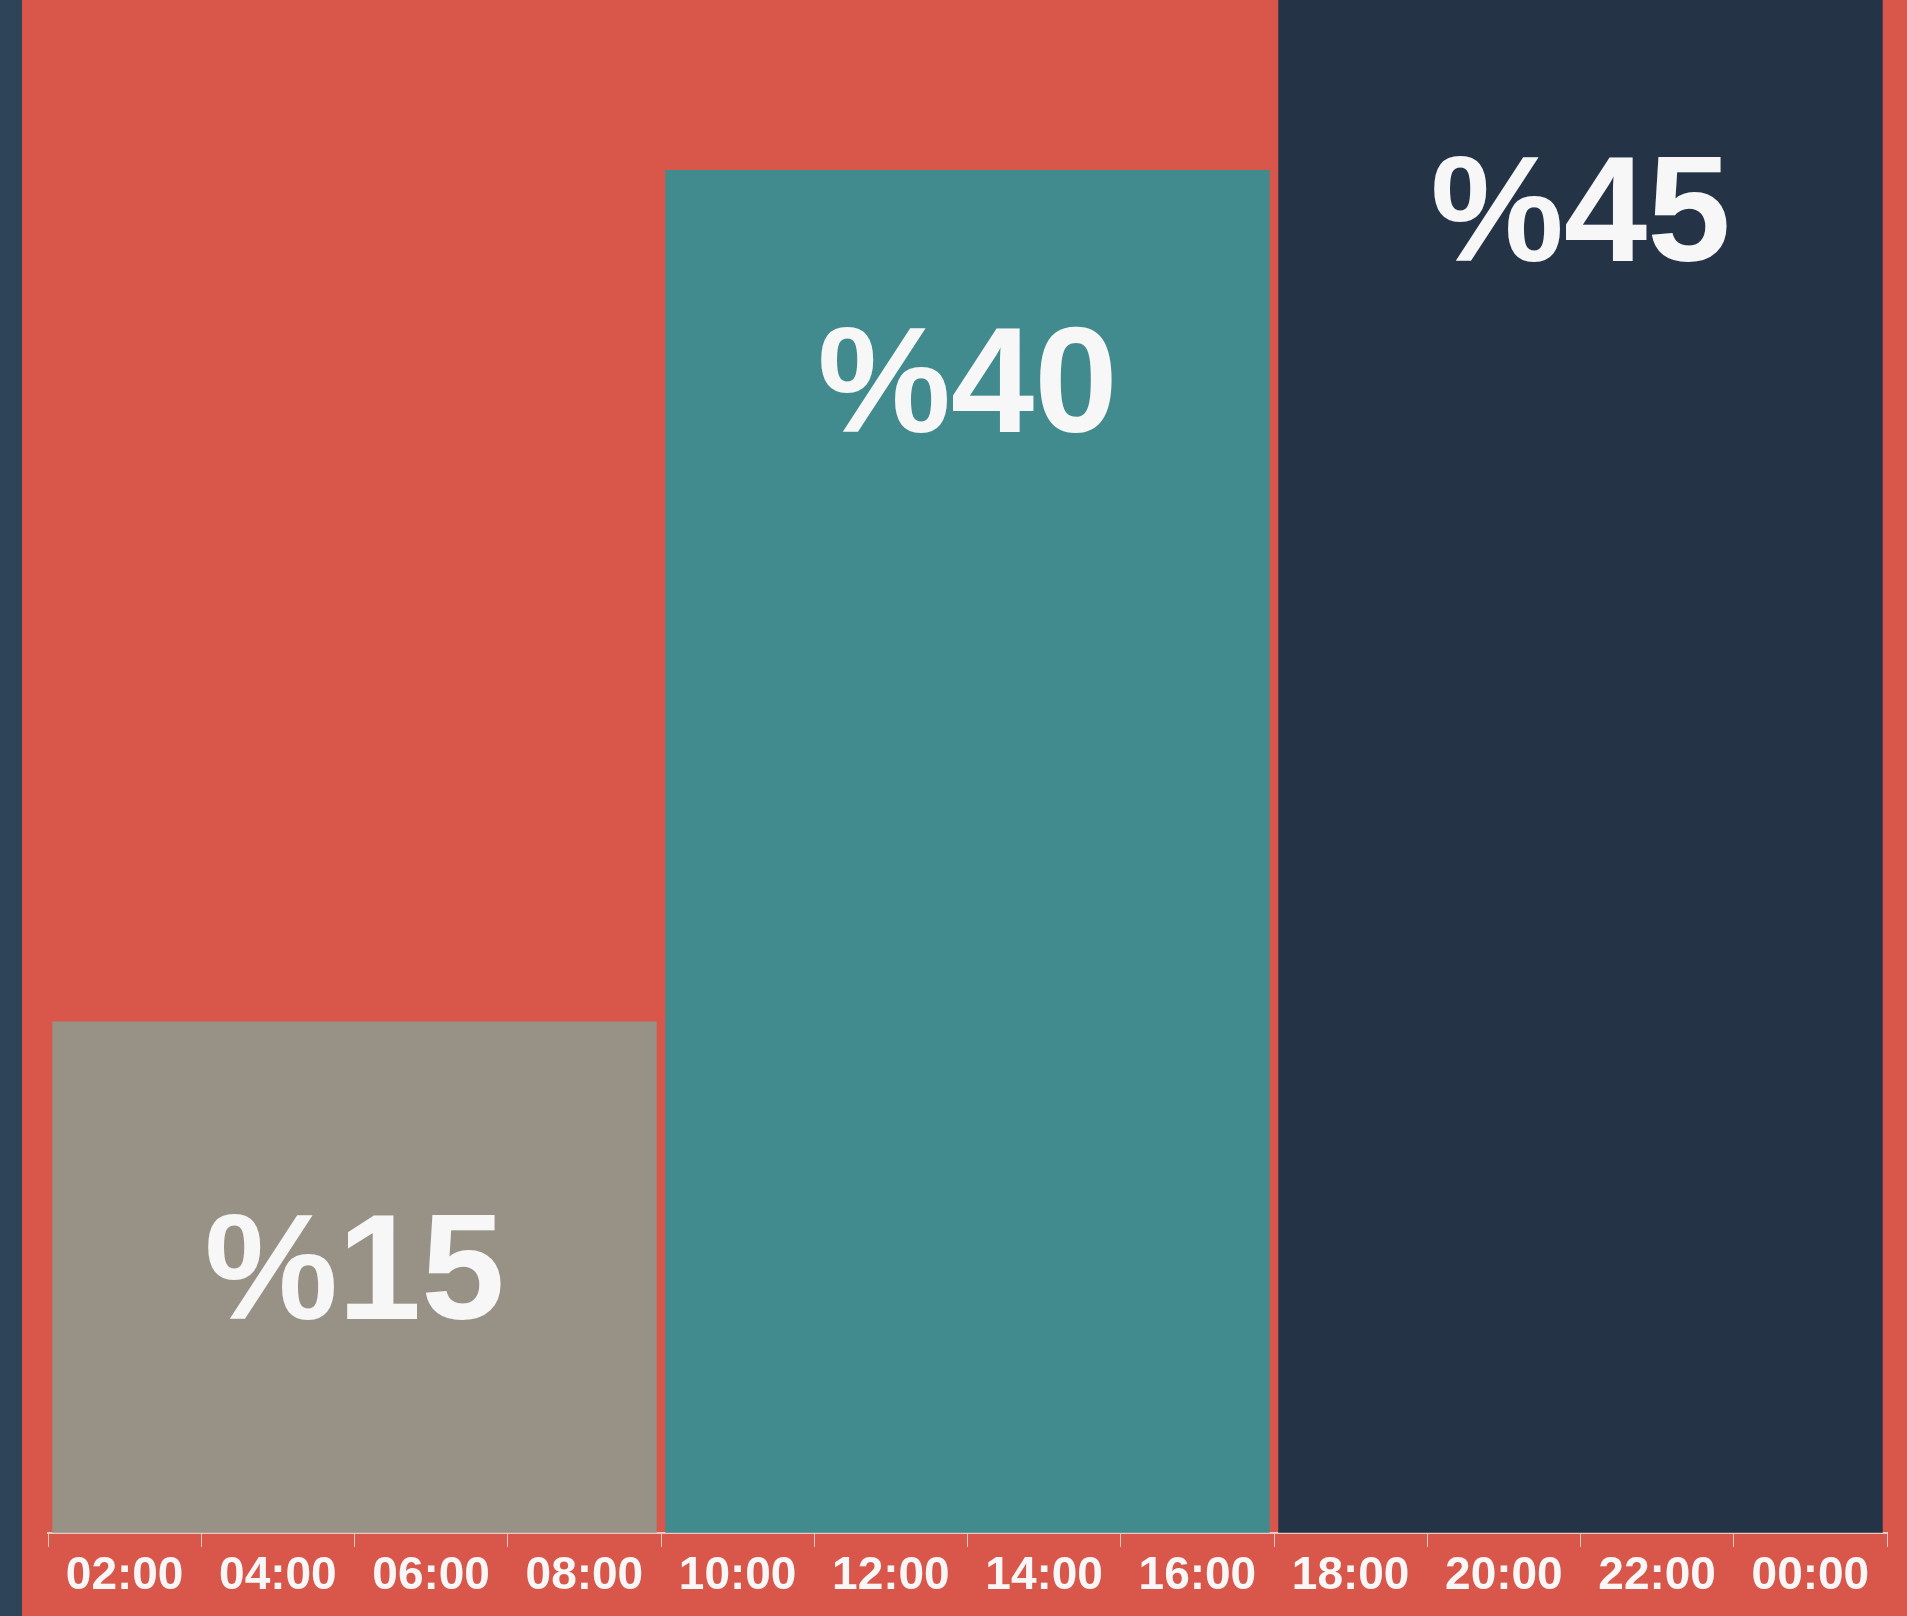  Describe the element at coordinates (584, 1573) in the screenshot. I see `x-tick-label: 08:00` at that location.